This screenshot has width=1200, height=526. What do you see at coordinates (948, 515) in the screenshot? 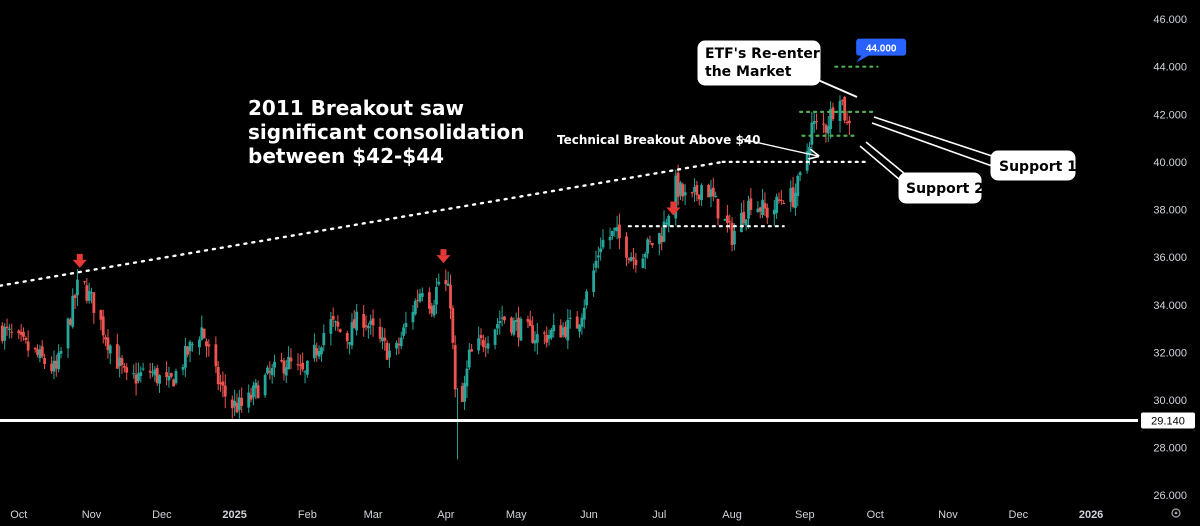
I see `time-tick-label: Nov` at bounding box center [948, 515].